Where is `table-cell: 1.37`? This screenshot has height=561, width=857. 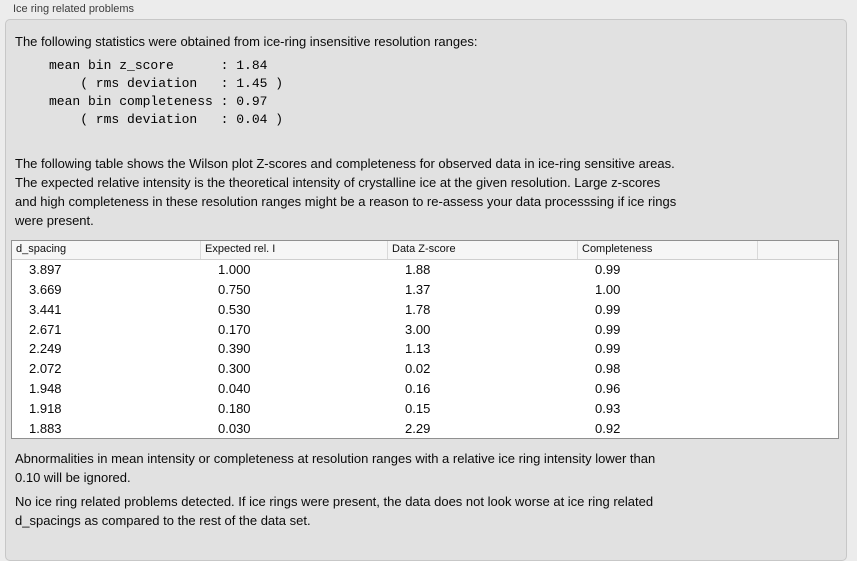
table-cell: 1.37 is located at coordinates (418, 290).